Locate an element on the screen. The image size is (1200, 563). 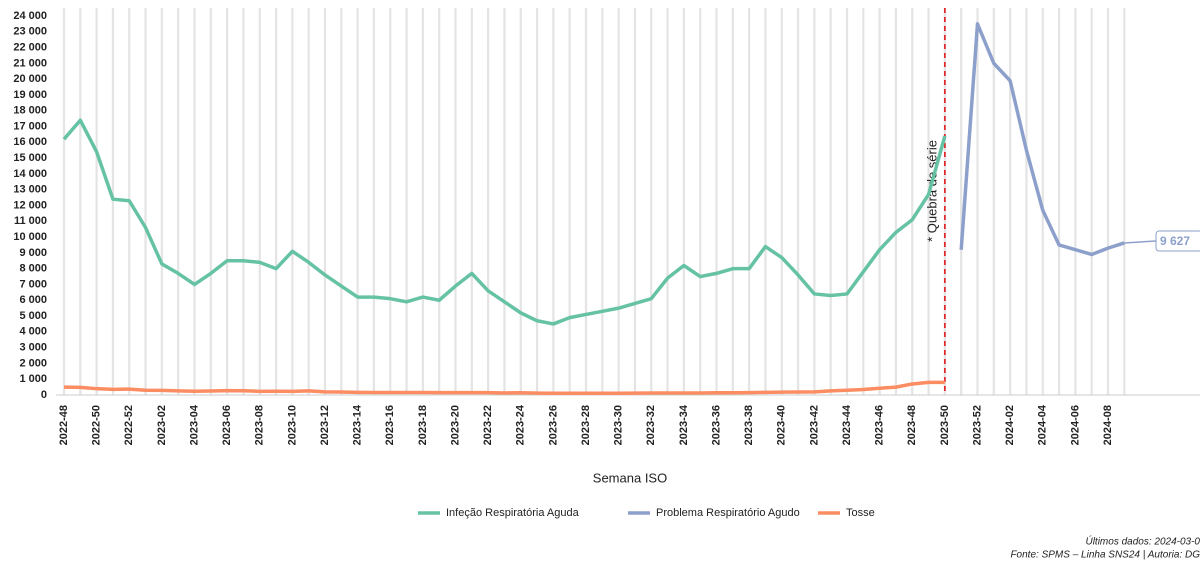
y-tick-label: 5 000 is located at coordinates (33, 316).